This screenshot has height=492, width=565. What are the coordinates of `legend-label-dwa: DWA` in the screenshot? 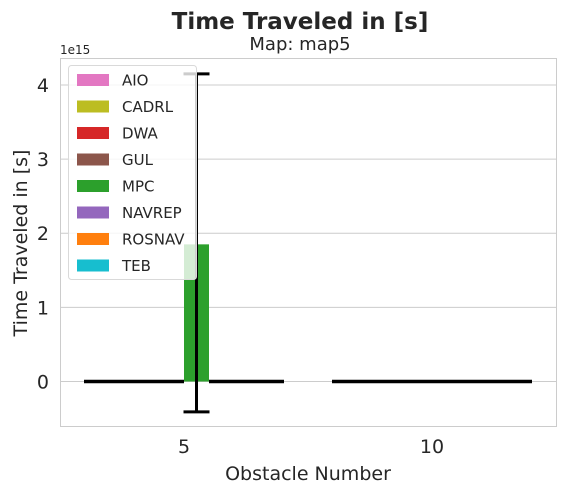 It's located at (140, 134).